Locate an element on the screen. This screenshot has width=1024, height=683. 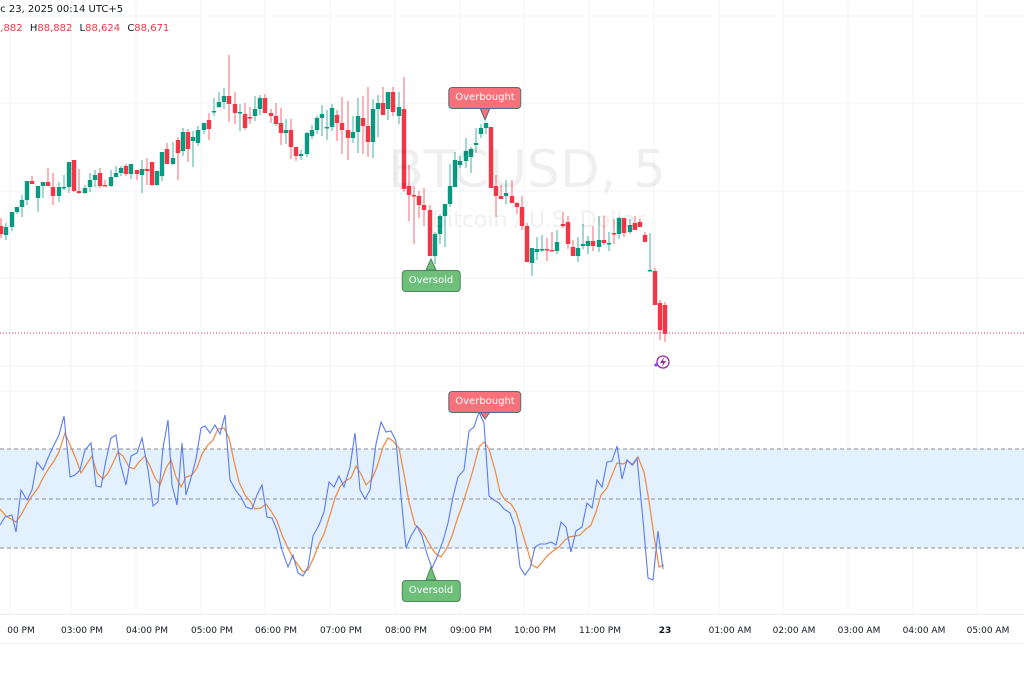
price-oversold-label: Oversold is located at coordinates (431, 281).